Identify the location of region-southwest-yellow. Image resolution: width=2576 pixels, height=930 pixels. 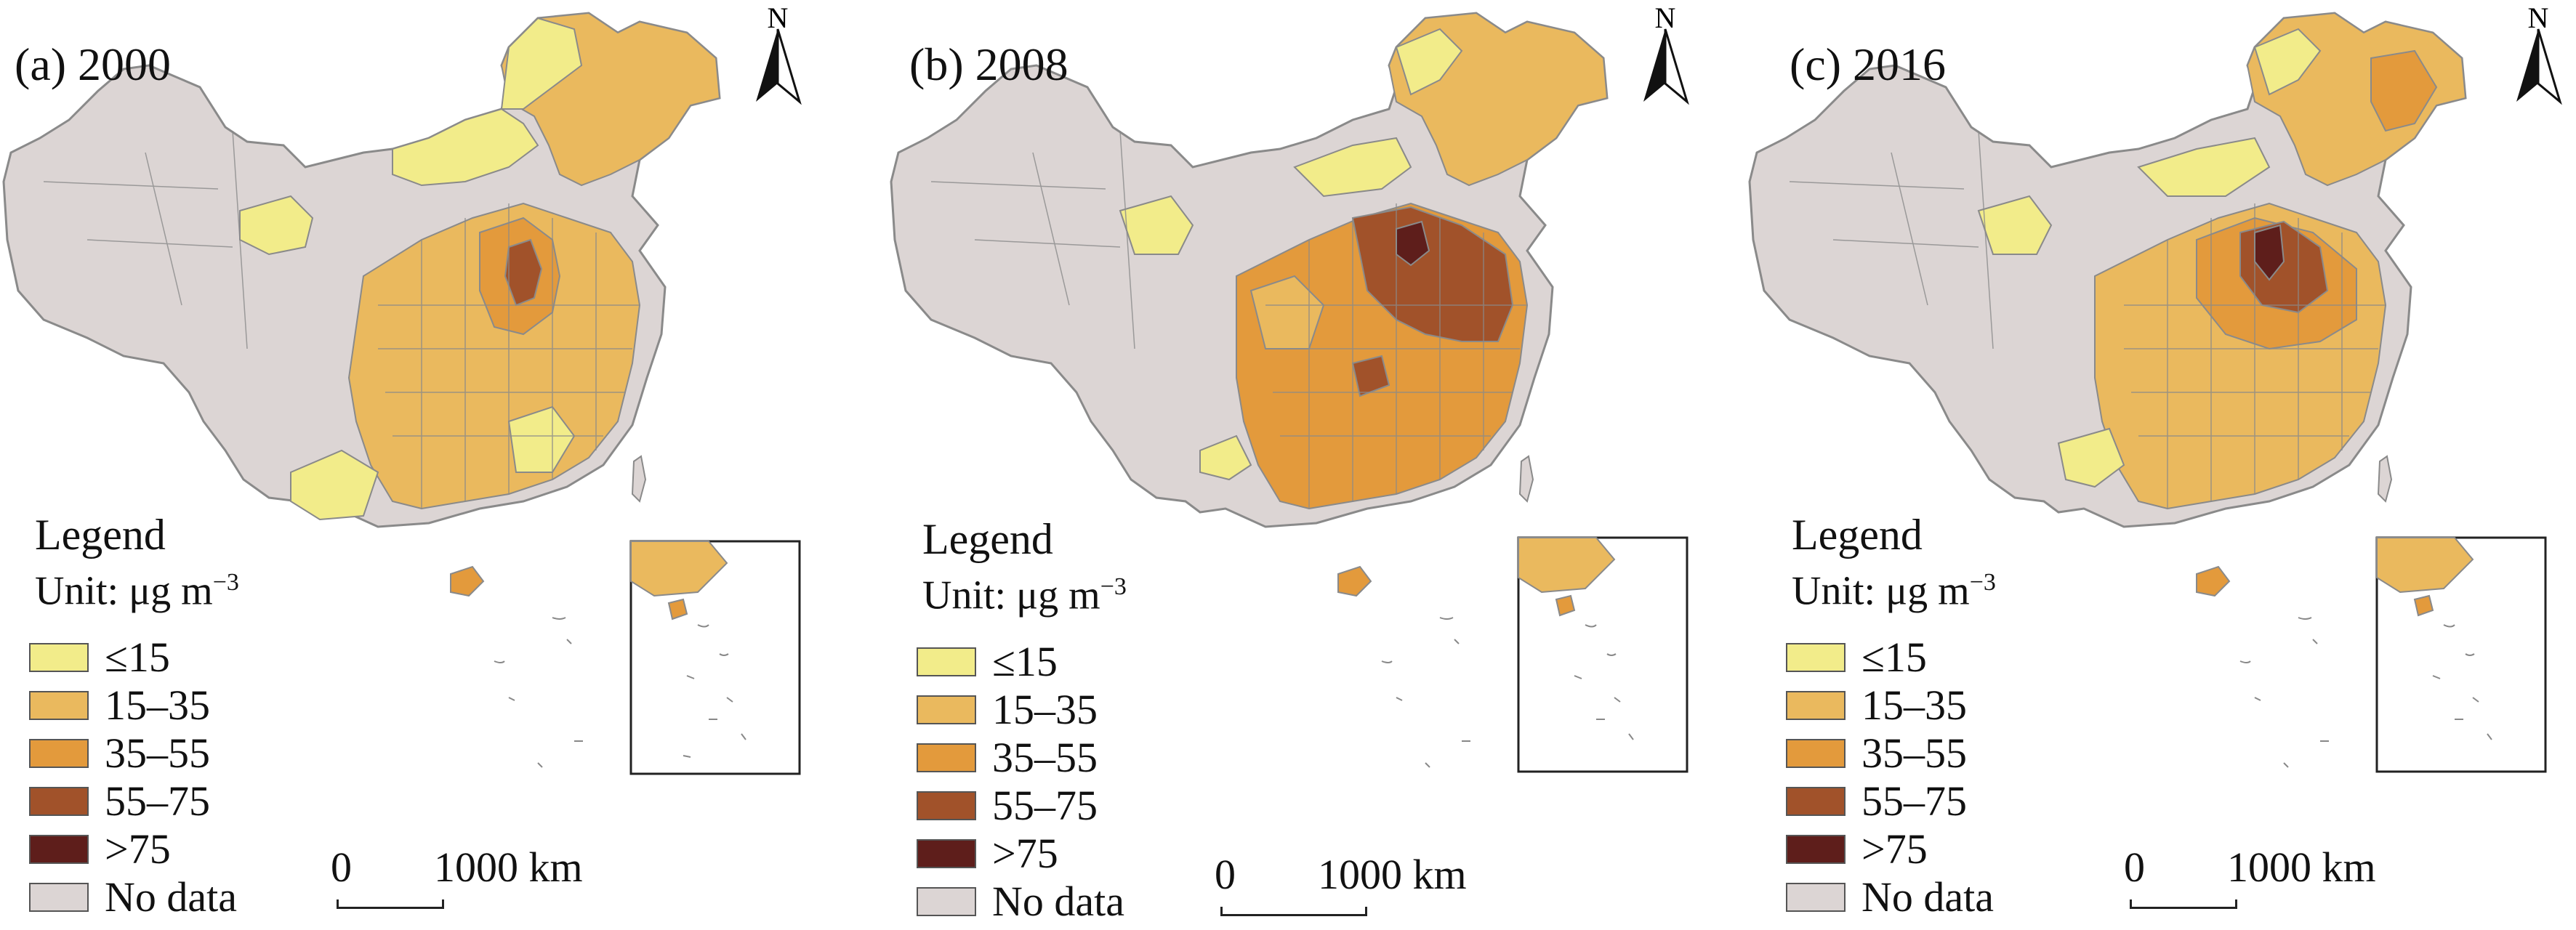
(334, 485).